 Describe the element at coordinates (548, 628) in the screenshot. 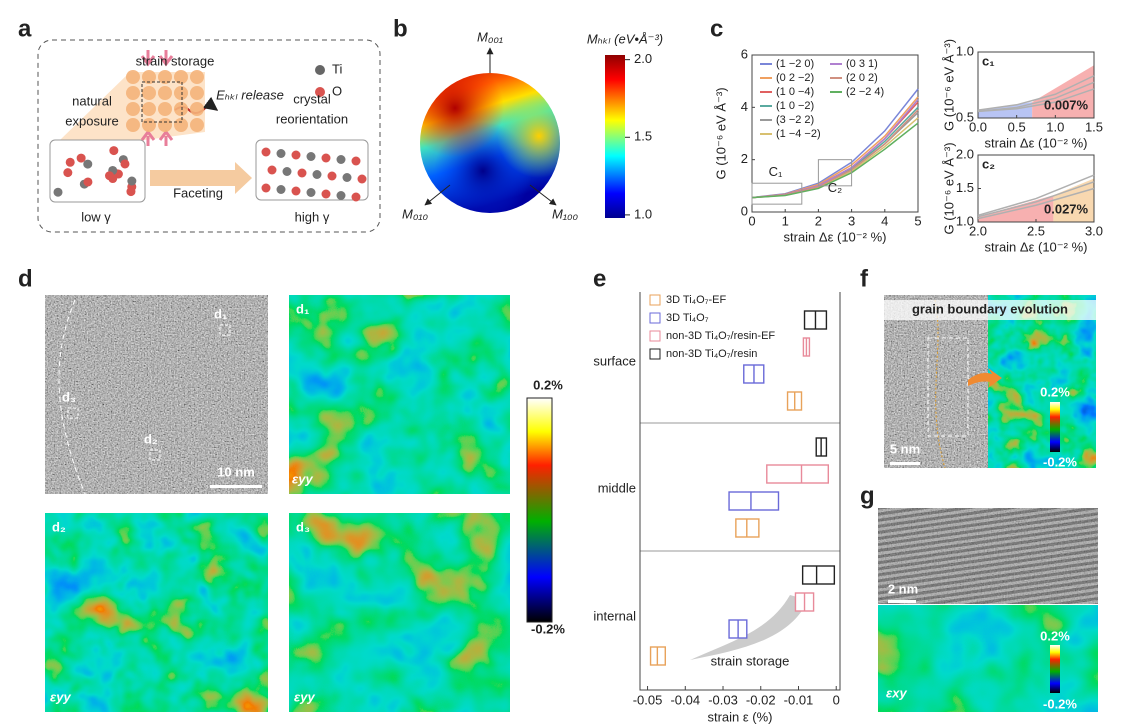

I see `label: -0.2%` at that location.